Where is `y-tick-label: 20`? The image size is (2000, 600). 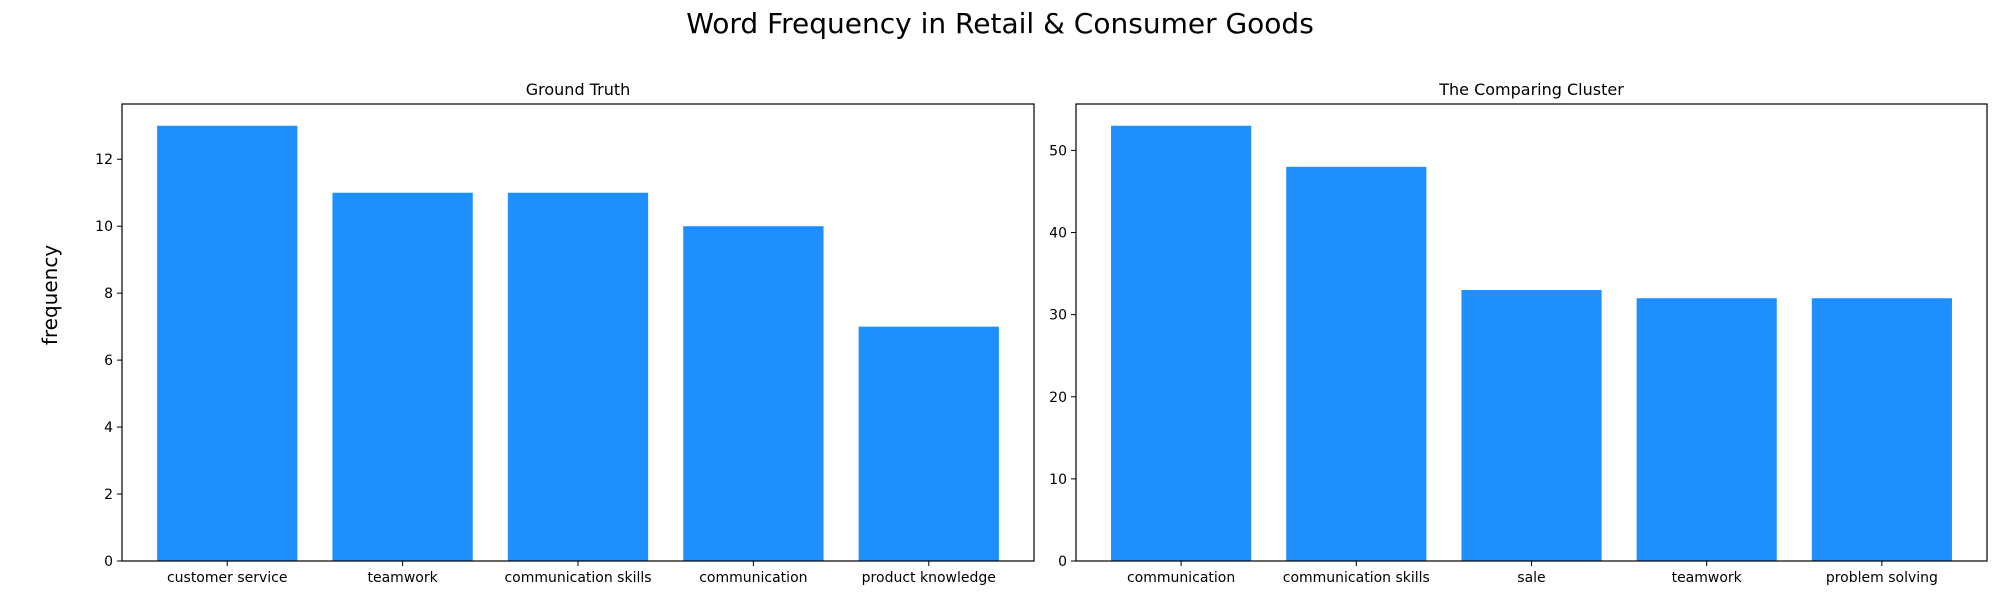 y-tick-label: 20 is located at coordinates (1058, 398).